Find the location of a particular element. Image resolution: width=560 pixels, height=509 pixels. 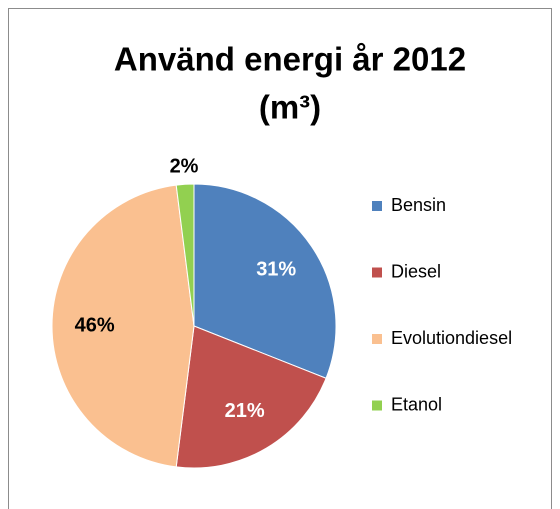

data-label: 31% is located at coordinates (276, 269).